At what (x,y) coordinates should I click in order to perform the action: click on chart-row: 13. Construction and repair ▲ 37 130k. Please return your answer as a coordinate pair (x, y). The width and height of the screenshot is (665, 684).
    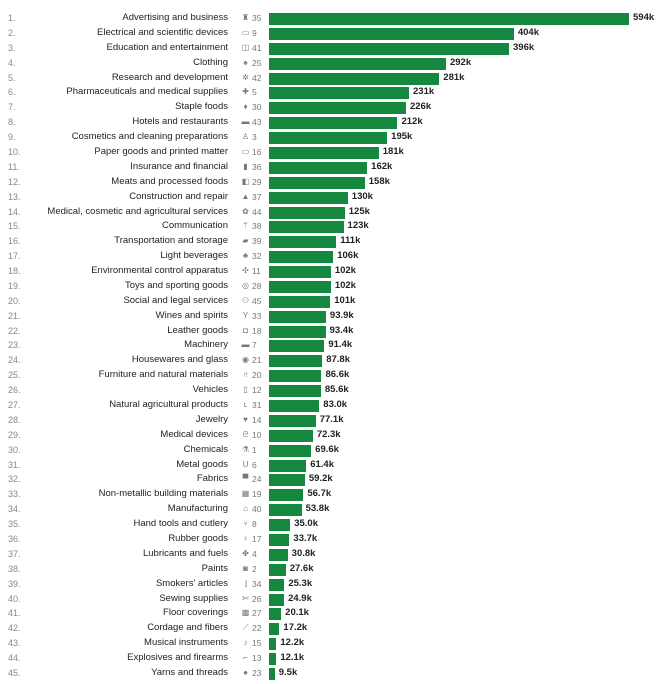
    Looking at the image, I should click on (332, 198).